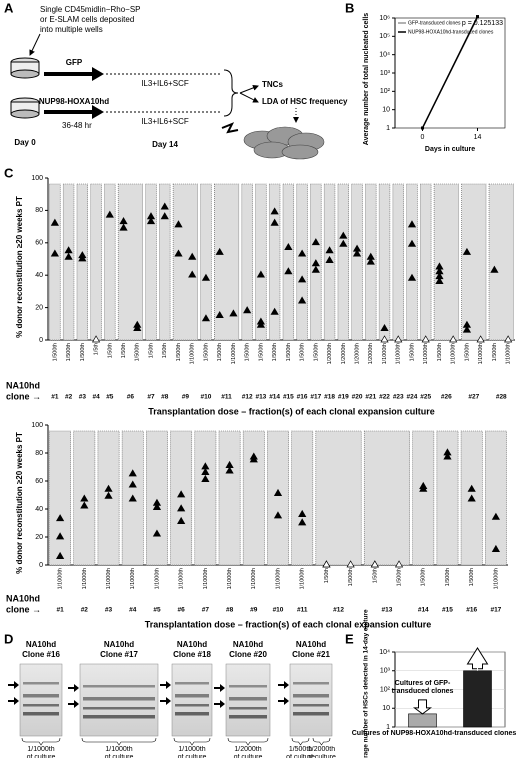 This screenshot has width=528, height=758. What do you see at coordinates (41, 655) in the screenshot?
I see `gel-title: Clone #16` at bounding box center [41, 655].